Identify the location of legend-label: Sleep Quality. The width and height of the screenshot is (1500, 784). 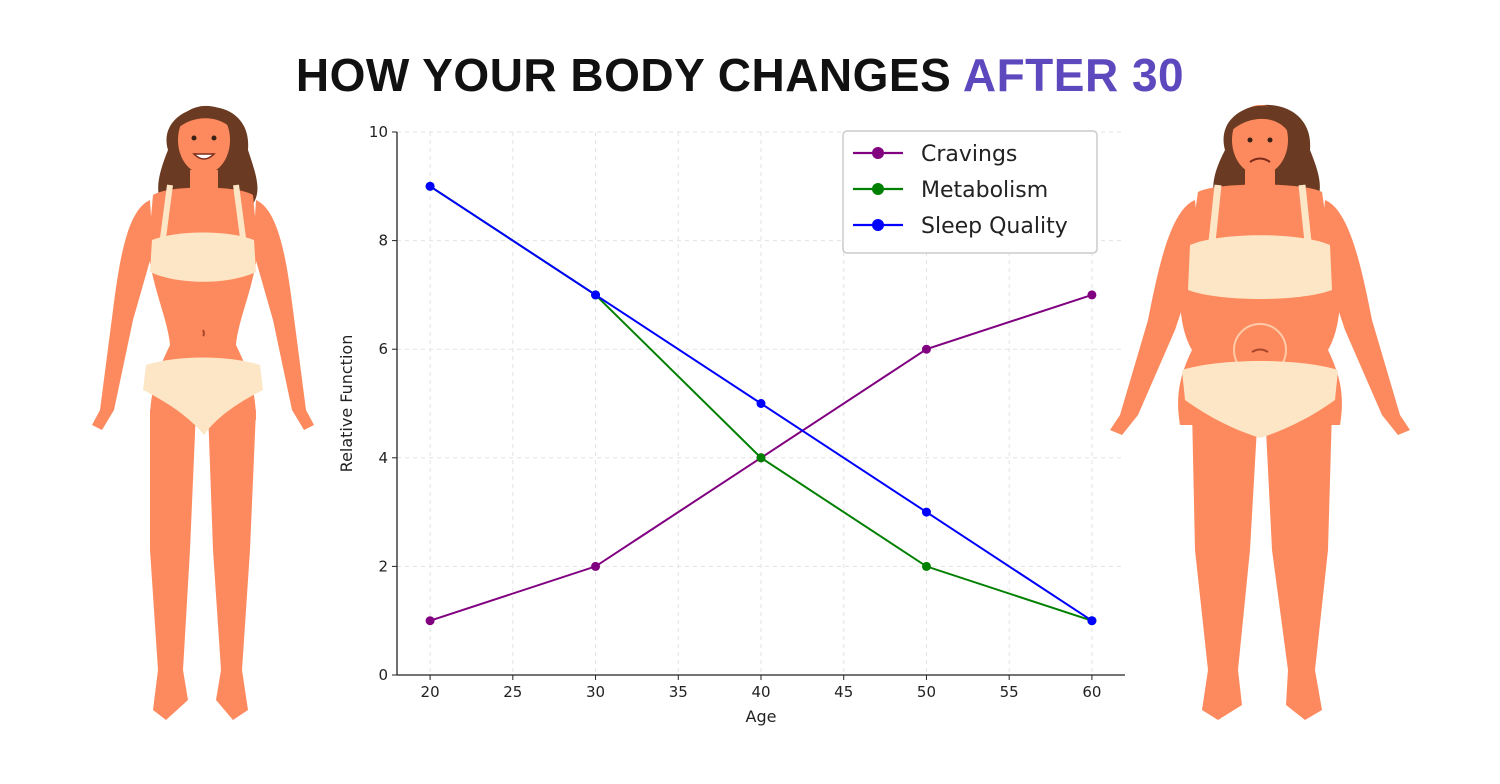
(994, 226).